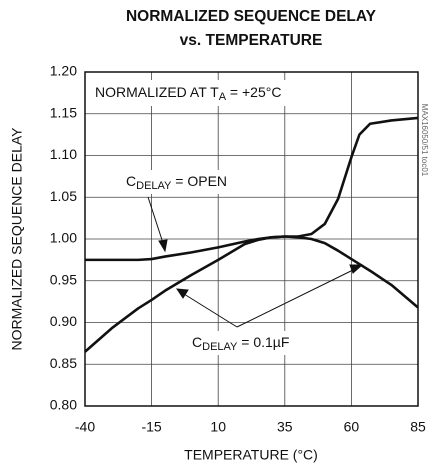 The width and height of the screenshot is (429, 470). Describe the element at coordinates (418, 427) in the screenshot. I see `x-tick-label: 85` at that location.